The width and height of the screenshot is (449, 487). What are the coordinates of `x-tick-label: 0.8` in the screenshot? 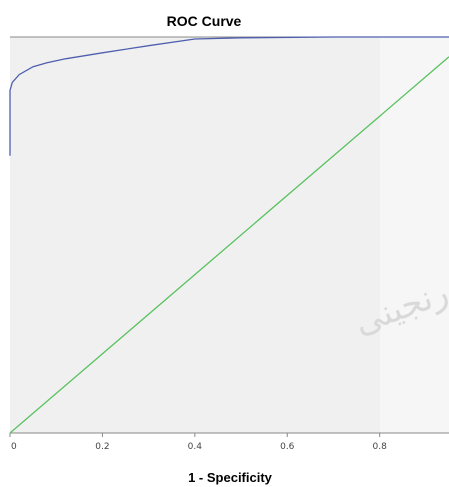 It's located at (380, 447).